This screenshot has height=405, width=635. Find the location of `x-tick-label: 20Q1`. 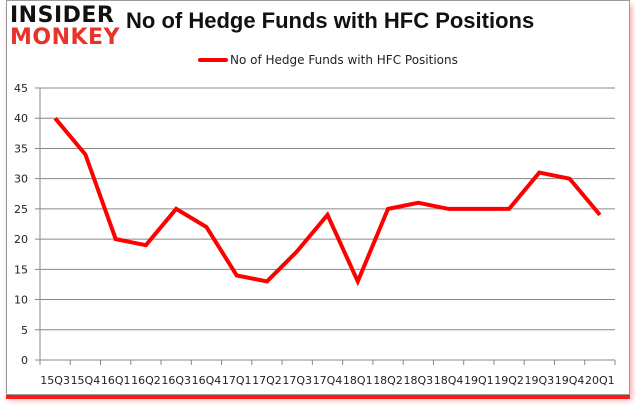

x-tick-label: 20Q1 is located at coordinates (600, 380).